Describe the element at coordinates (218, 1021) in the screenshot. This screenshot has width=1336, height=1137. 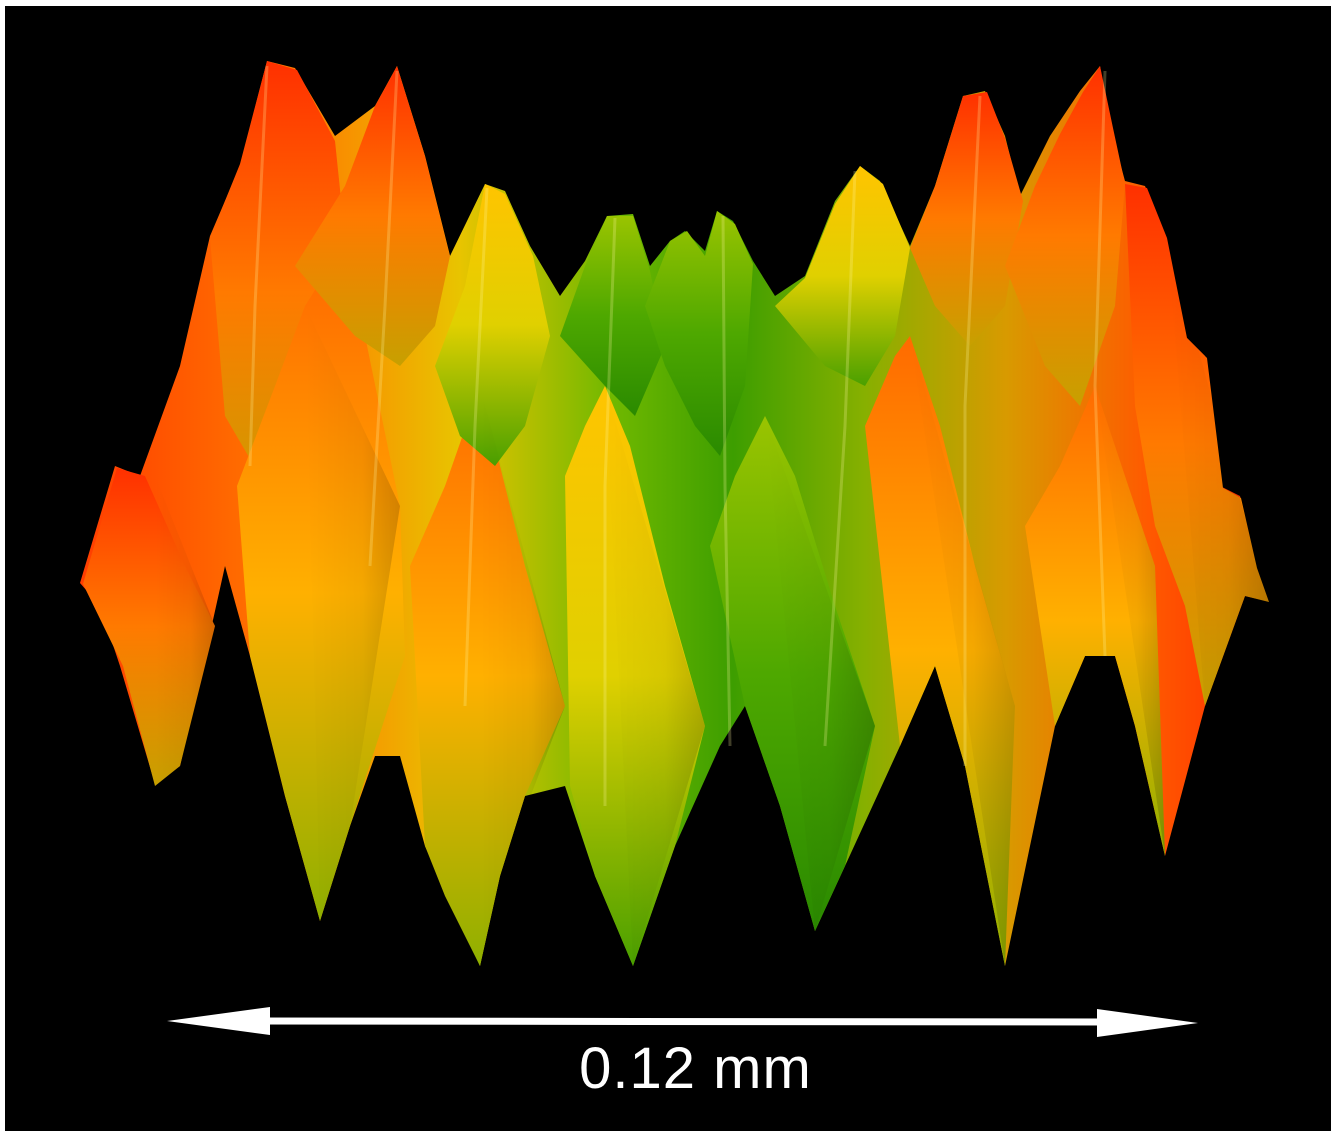
I see `scale-bar-left-arrowhead` at that location.